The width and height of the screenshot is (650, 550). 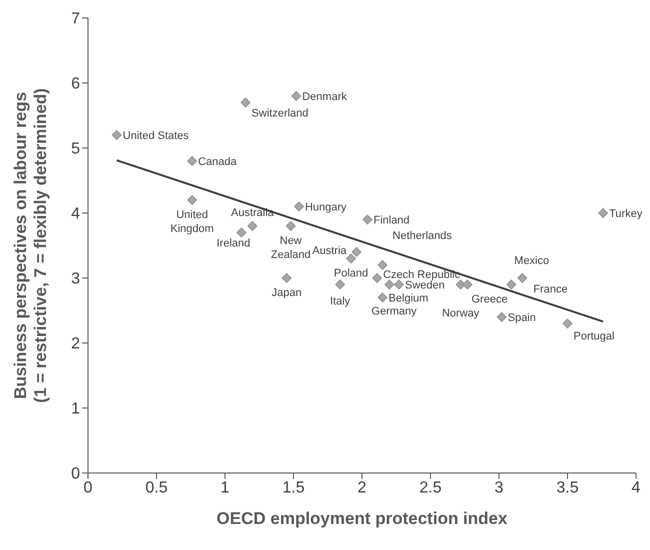 What do you see at coordinates (218, 162) in the screenshot?
I see `data-label: Canada` at bounding box center [218, 162].